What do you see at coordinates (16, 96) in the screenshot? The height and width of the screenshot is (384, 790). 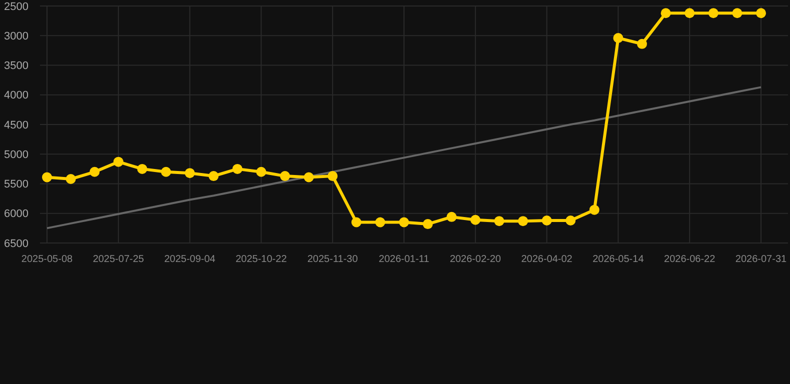 I see `y-tick-label: 4000` at bounding box center [16, 96].